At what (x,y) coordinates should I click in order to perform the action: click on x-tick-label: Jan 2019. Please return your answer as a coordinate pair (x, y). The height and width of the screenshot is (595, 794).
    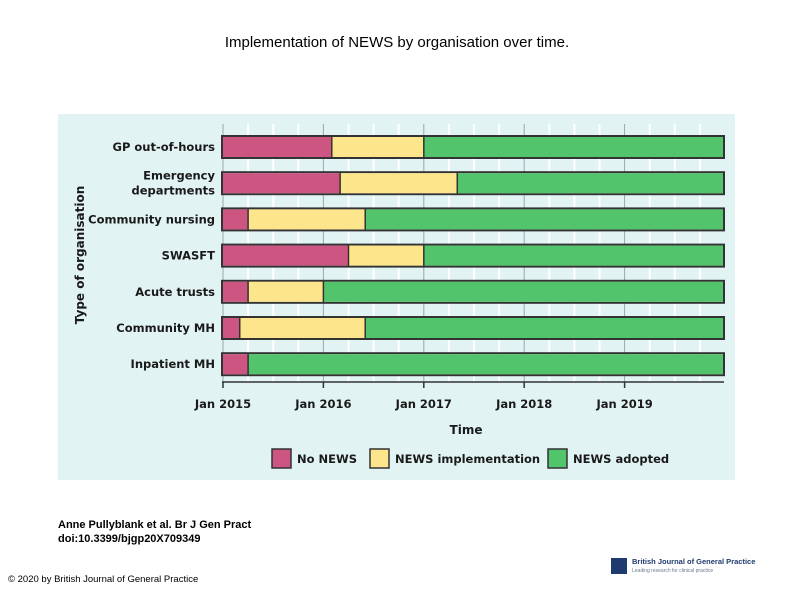
    Looking at the image, I should click on (623, 404).